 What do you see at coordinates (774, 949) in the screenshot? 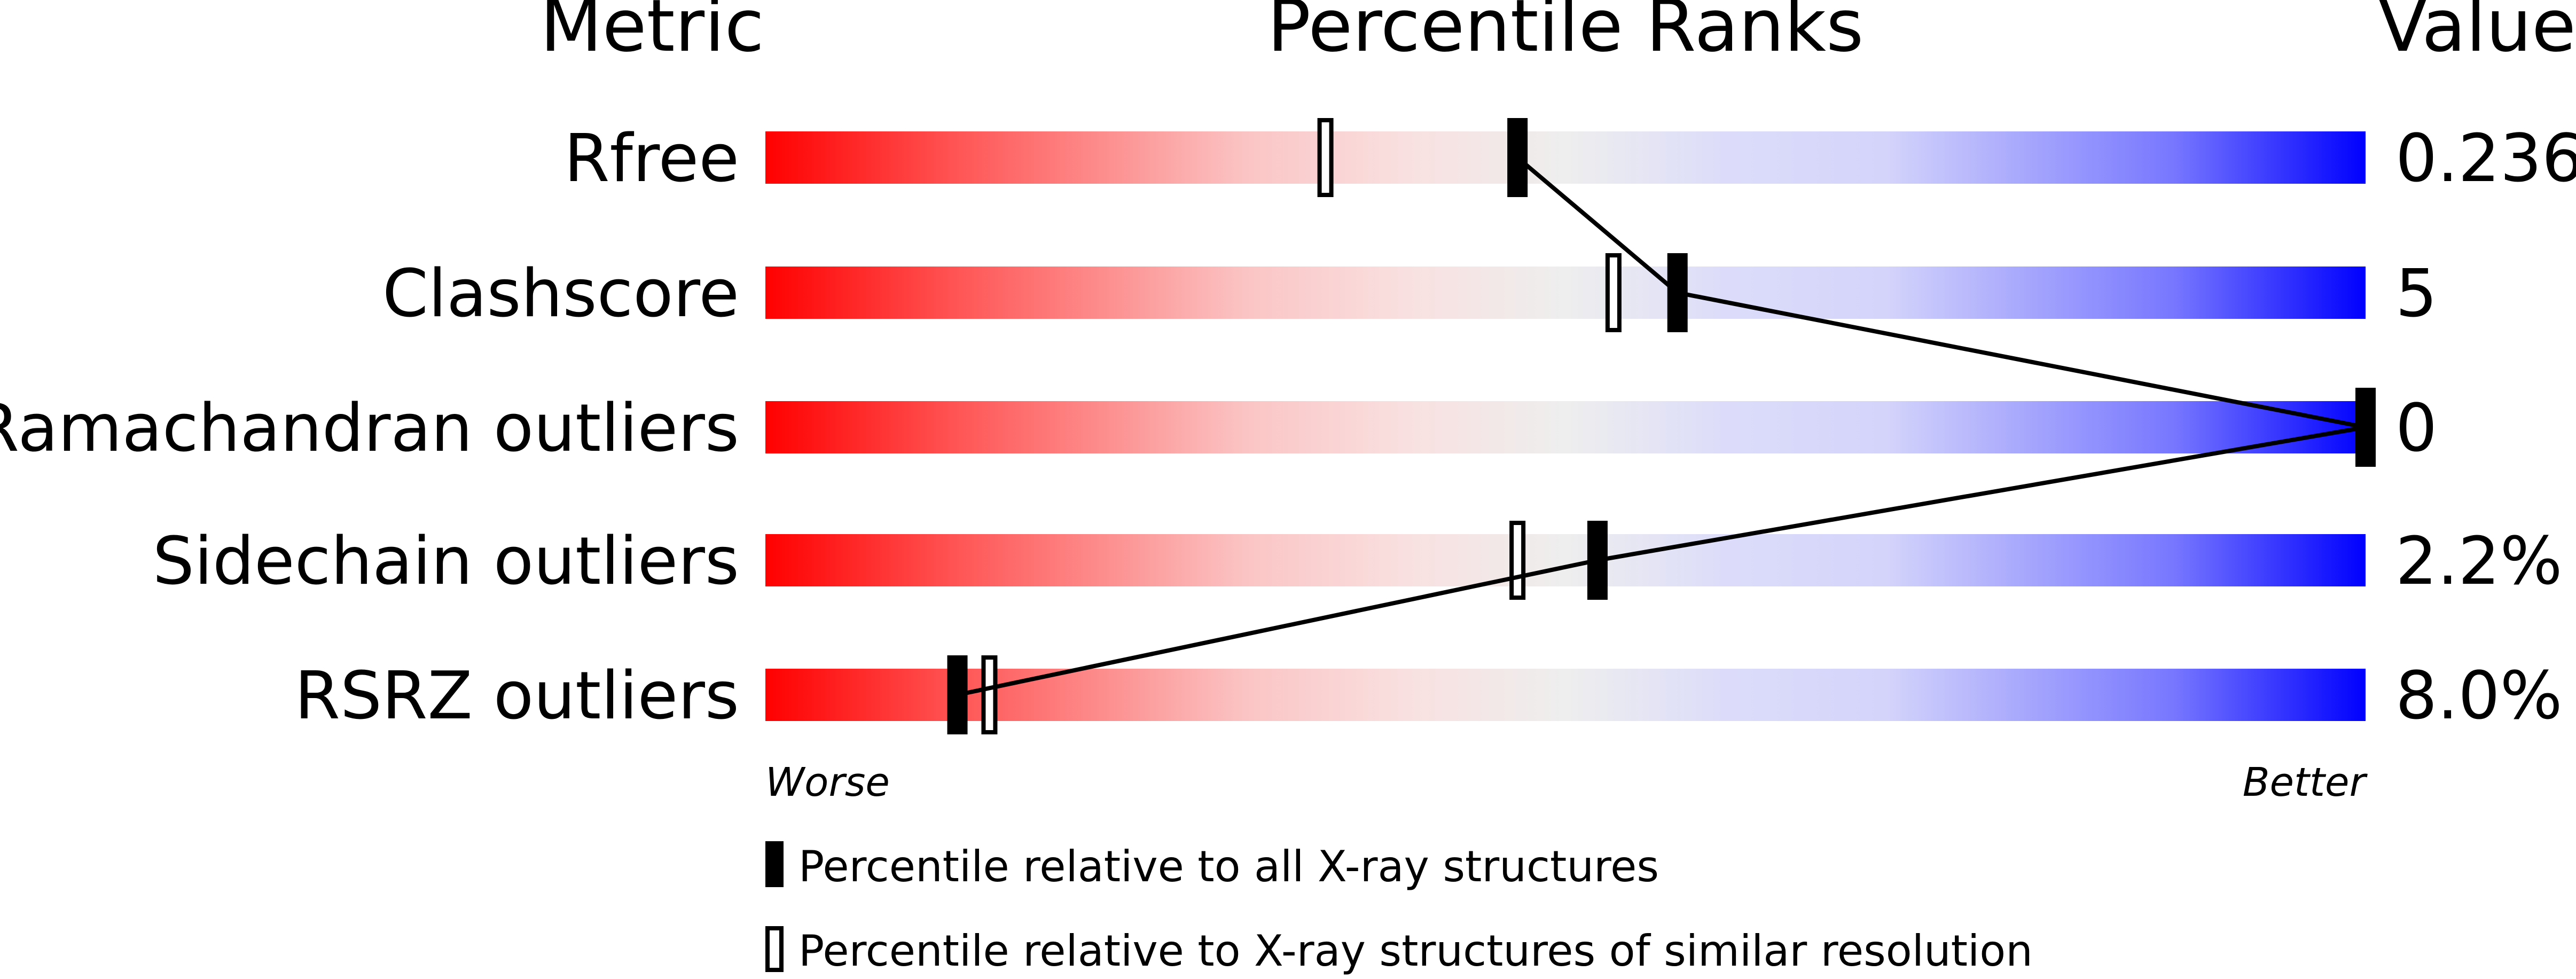
I see `legend-marker-similar` at bounding box center [774, 949].